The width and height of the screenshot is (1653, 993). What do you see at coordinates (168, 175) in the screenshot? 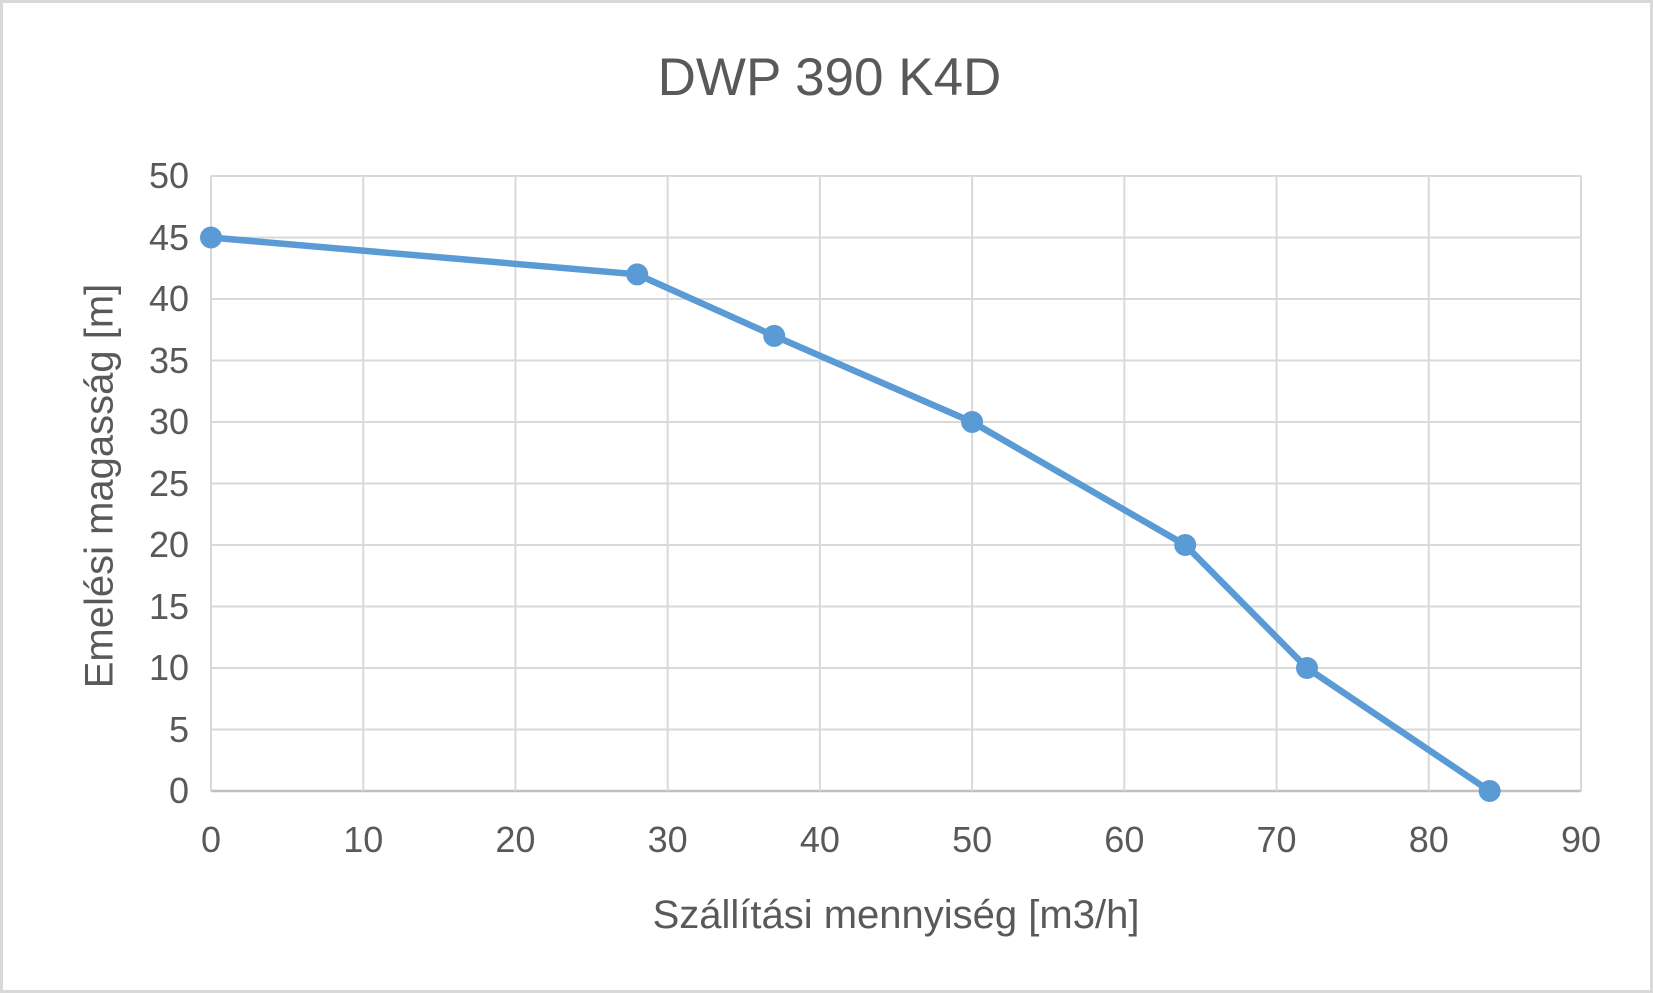
I see `y-tick-label: 50` at bounding box center [168, 175].